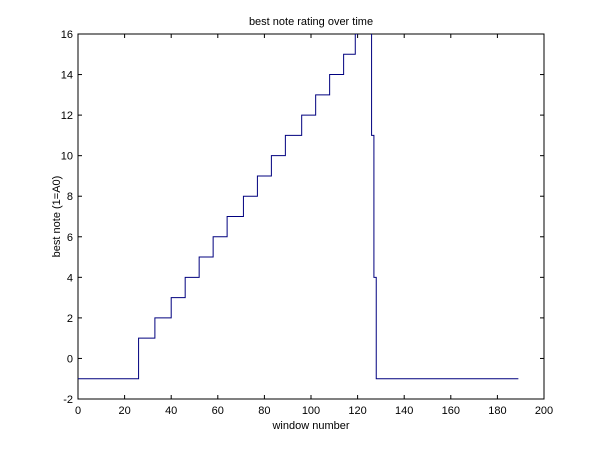 Image resolution: width=600 pixels, height=450 pixels. Describe the element at coordinates (70, 359) in the screenshot. I see `y-tick-label: 0` at that location.